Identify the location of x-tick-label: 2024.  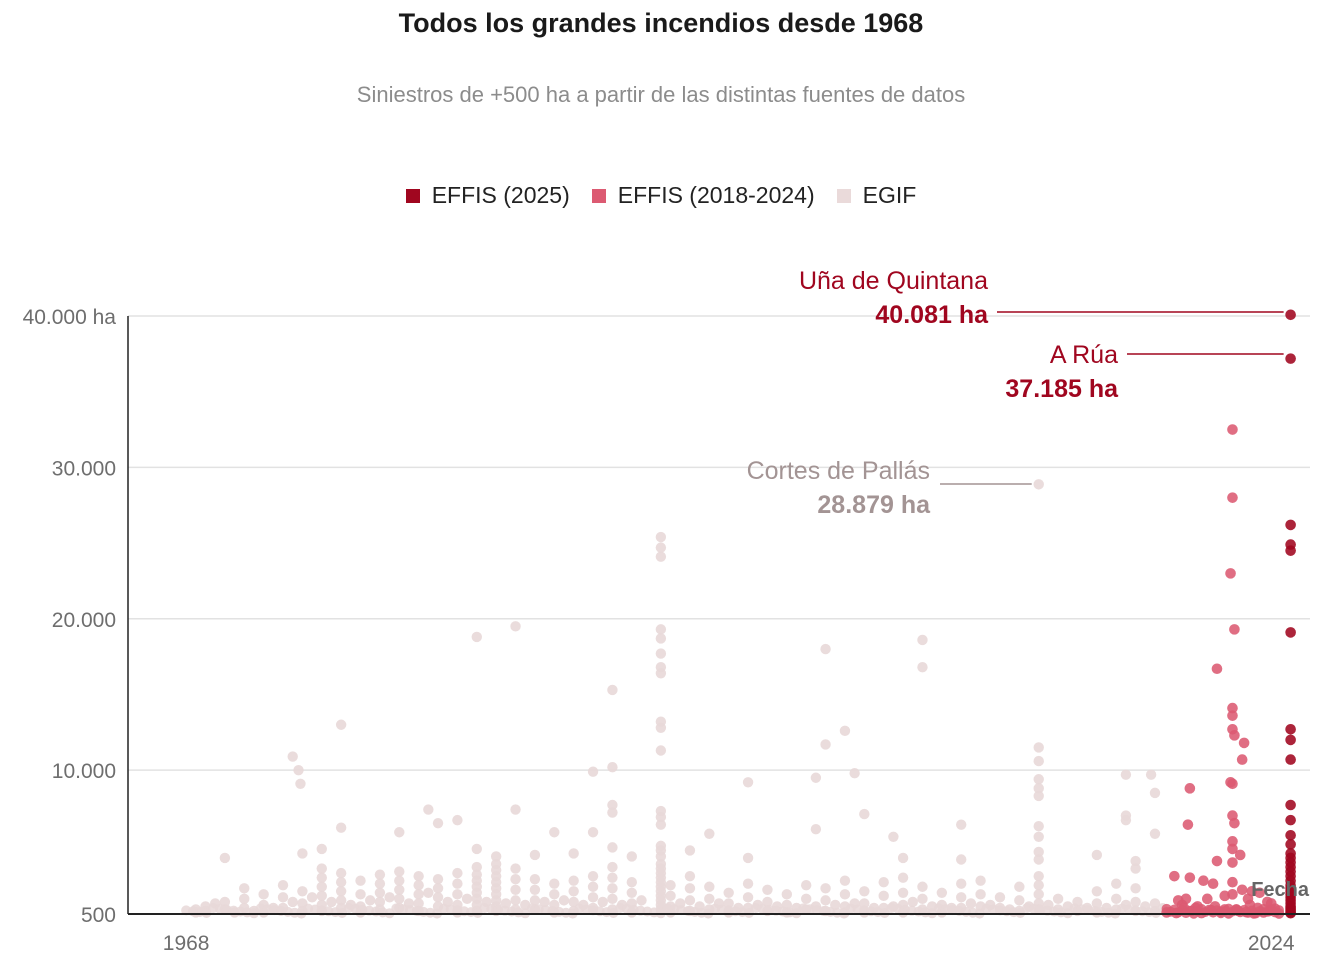
(1271, 943).